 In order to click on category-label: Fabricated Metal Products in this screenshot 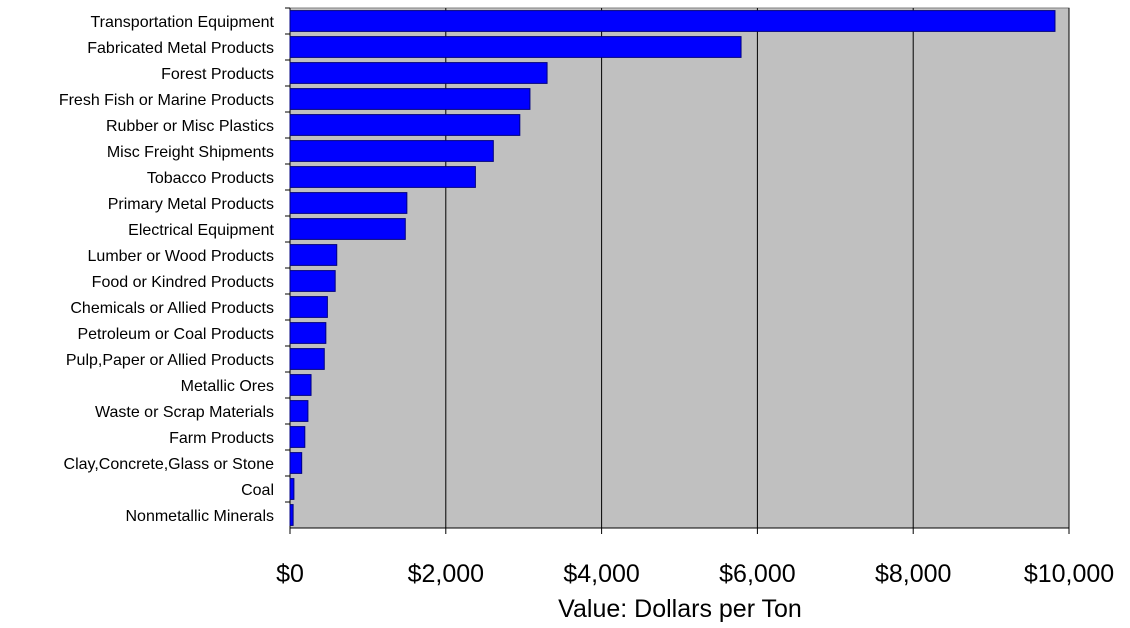, I will do `click(180, 48)`.